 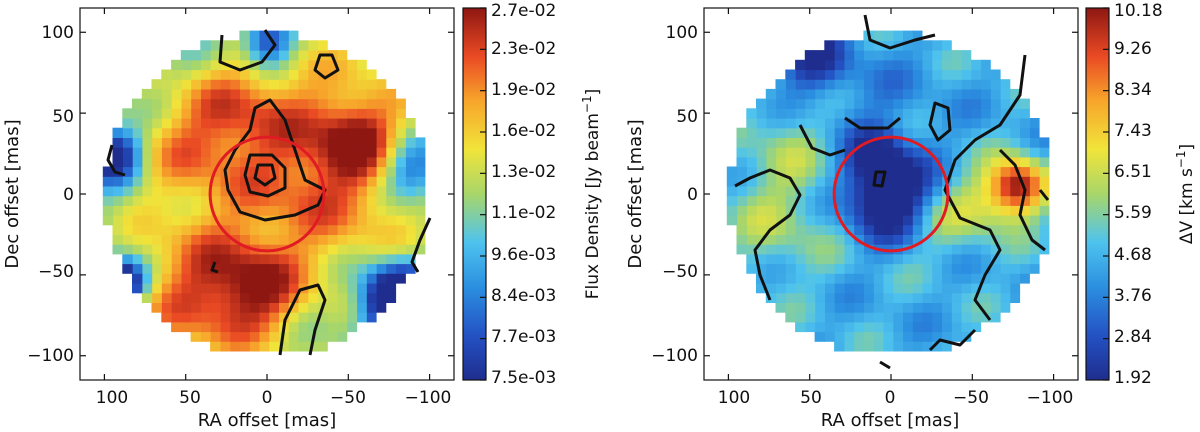 What do you see at coordinates (523, 337) in the screenshot?
I see `colorbar-tick-label: 7.7e-03` at bounding box center [523, 337].